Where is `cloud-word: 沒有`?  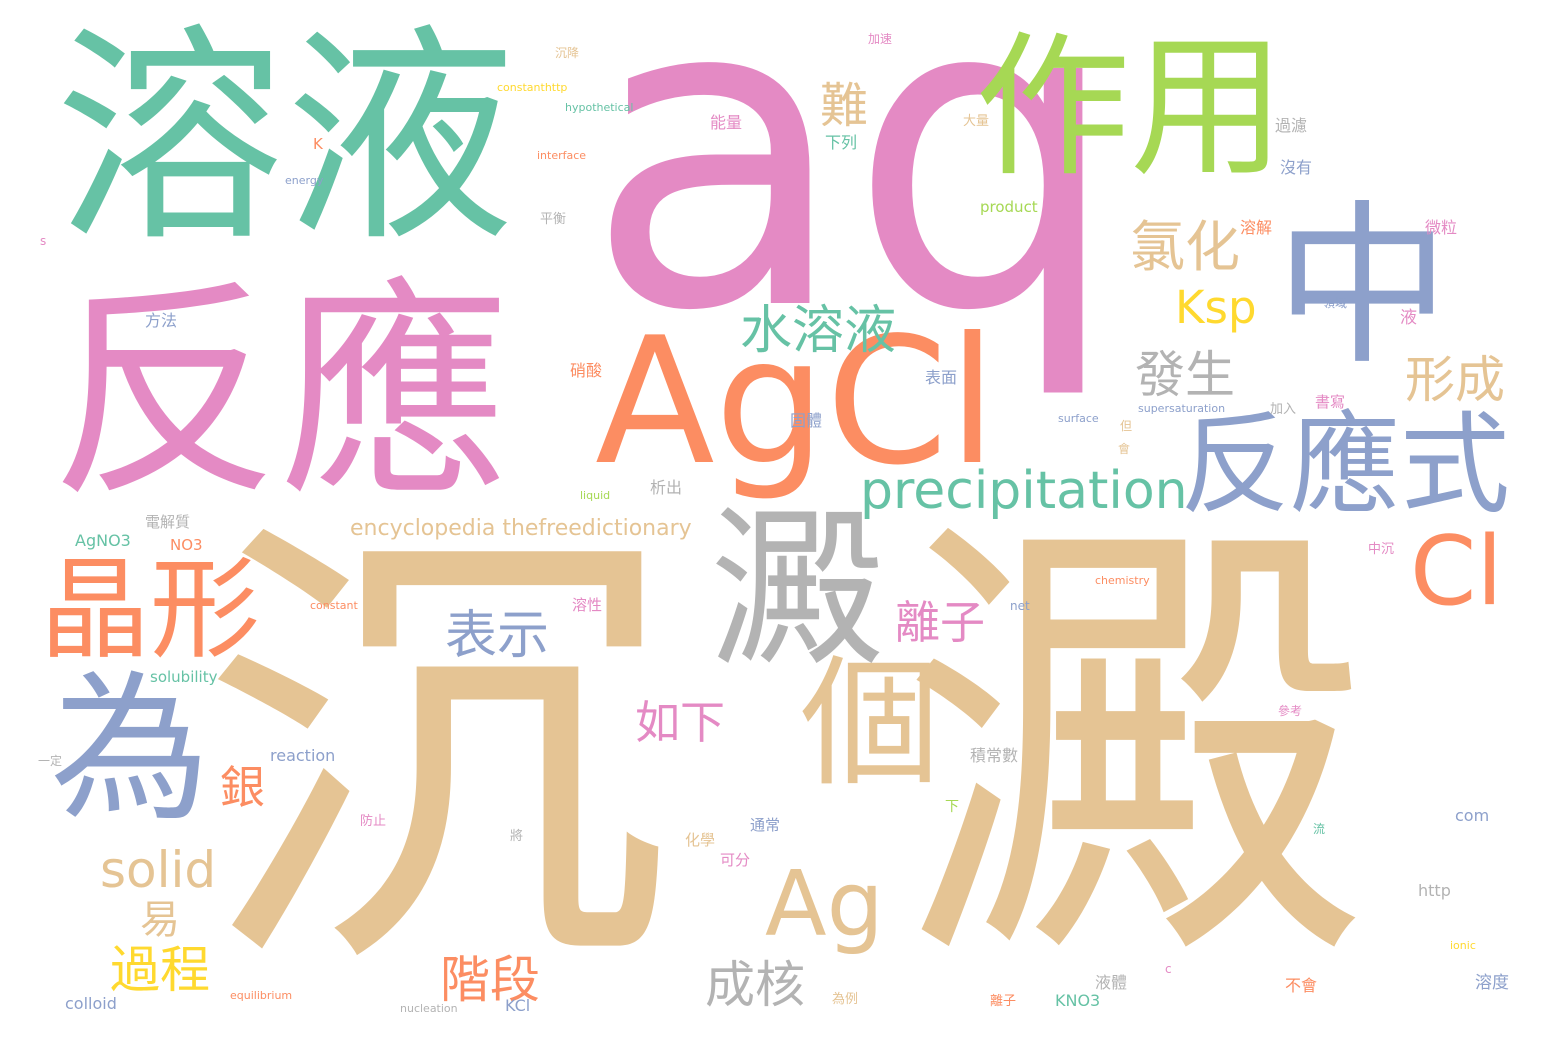 cloud-word: 沒有 is located at coordinates (1296, 167).